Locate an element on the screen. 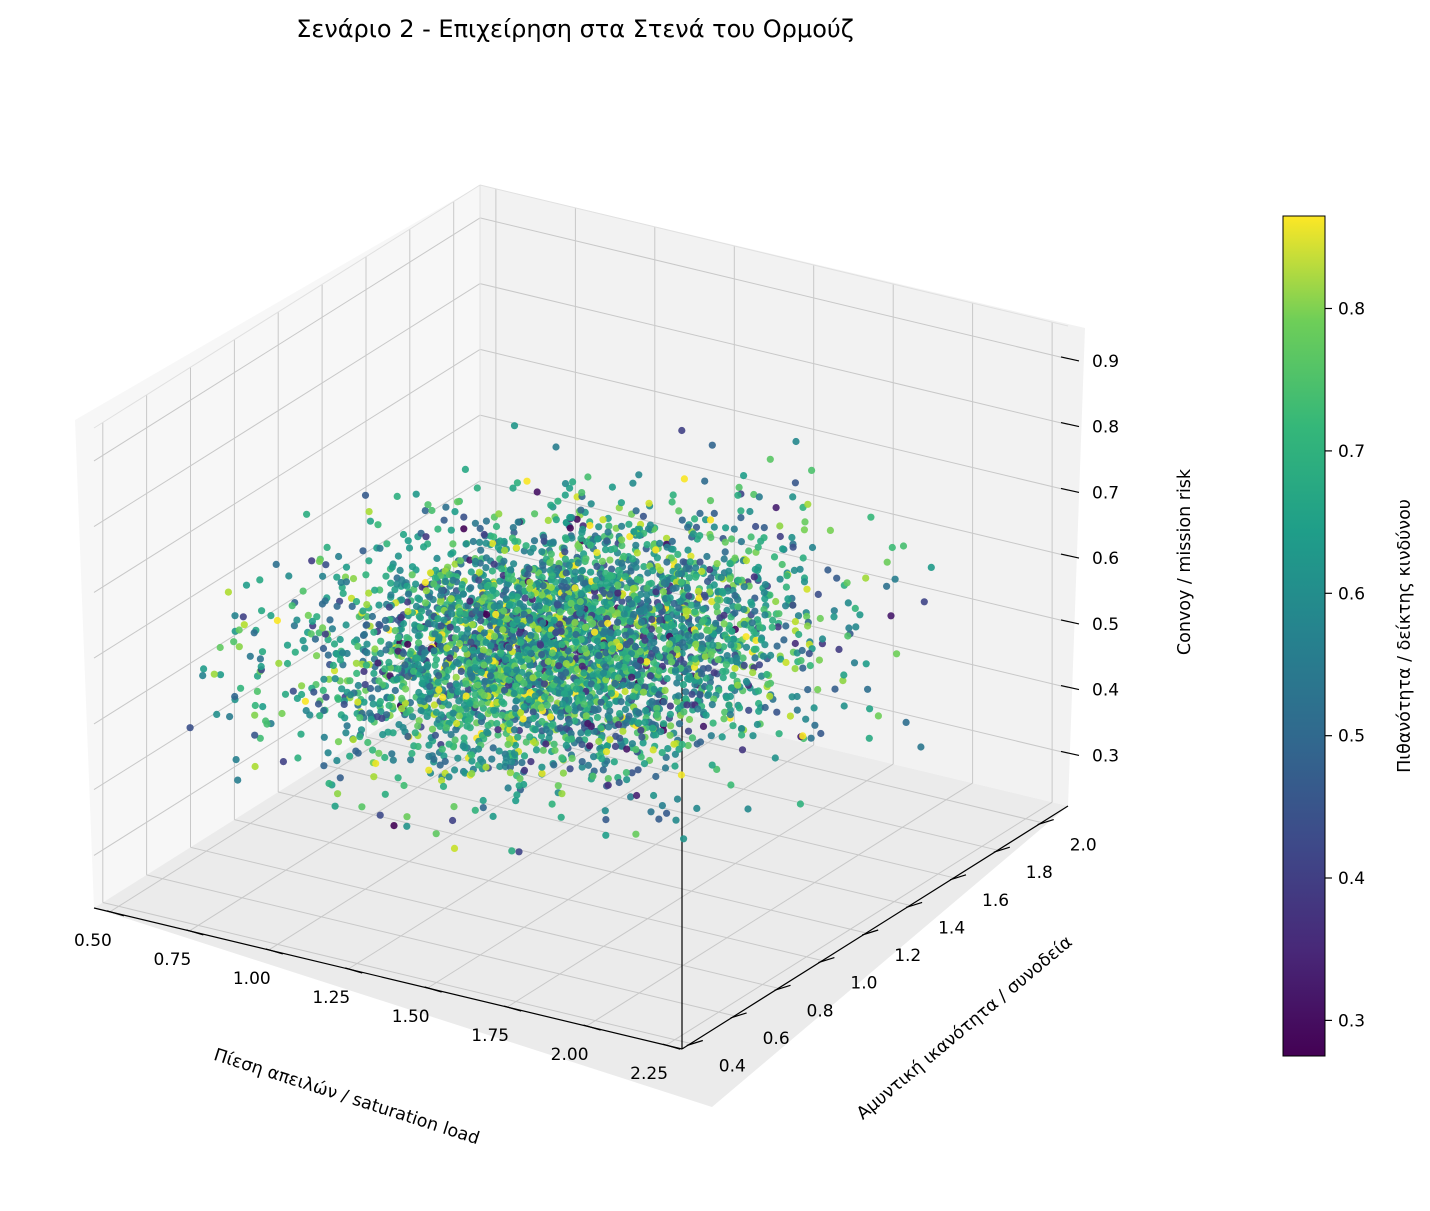 The height and width of the screenshot is (1211, 1430). x-tick is located at coordinates (592, 1027).